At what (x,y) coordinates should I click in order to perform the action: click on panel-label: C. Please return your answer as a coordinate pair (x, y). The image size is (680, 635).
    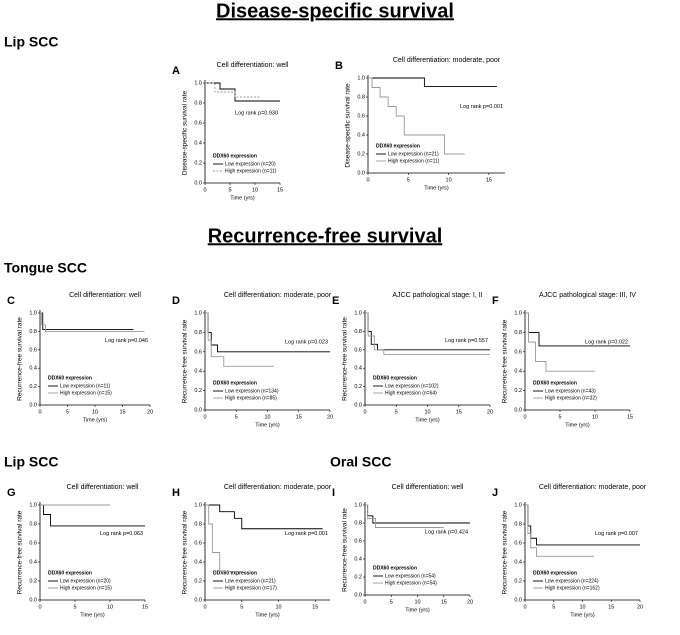
    Looking at the image, I should click on (11, 301).